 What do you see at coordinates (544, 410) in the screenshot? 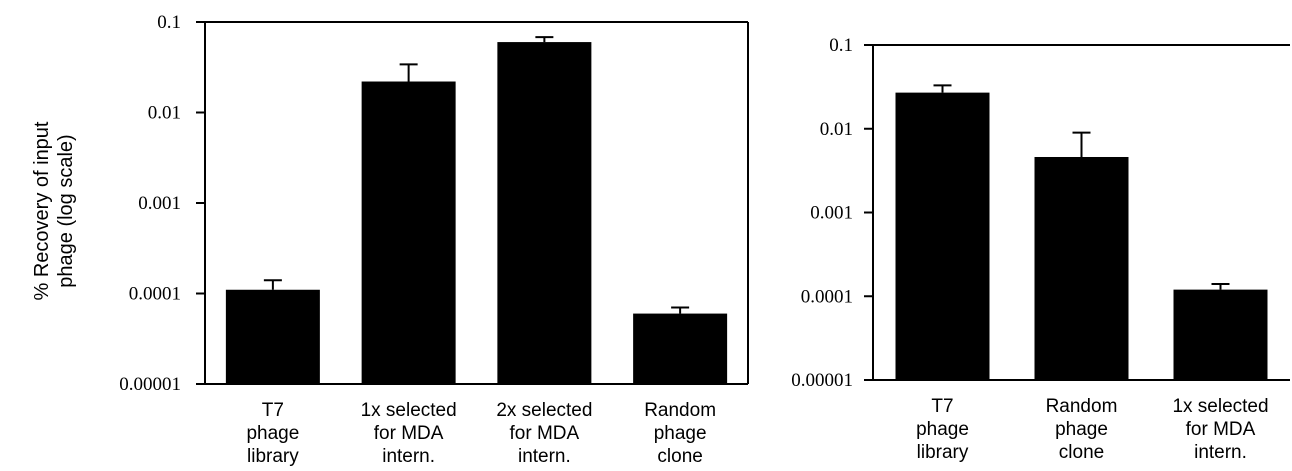
I see `category-label: 2x selected` at bounding box center [544, 410].